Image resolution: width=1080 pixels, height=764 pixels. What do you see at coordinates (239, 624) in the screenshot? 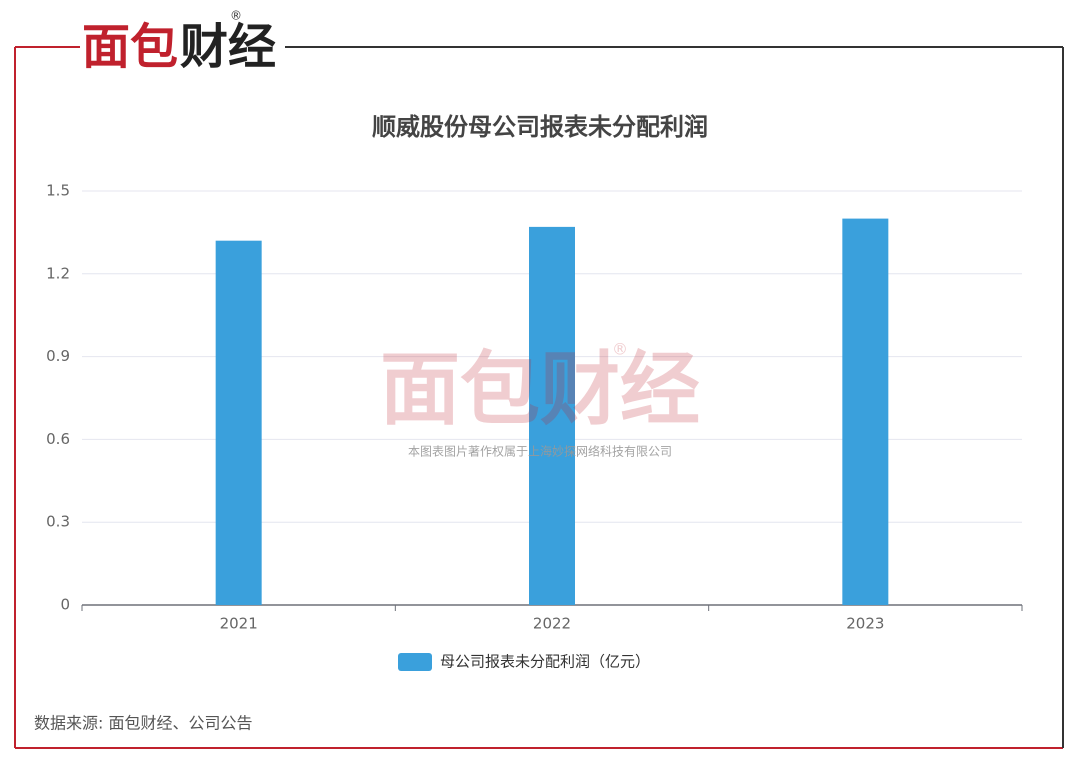
I see `x-tick-label: 2021` at bounding box center [239, 624].